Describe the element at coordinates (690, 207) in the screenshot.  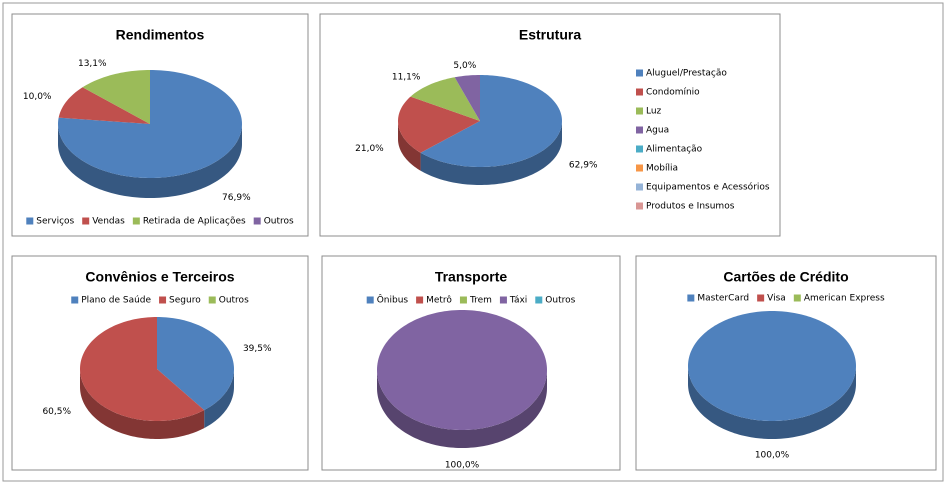
I see `legend-label: Produtos e Insumos` at that location.